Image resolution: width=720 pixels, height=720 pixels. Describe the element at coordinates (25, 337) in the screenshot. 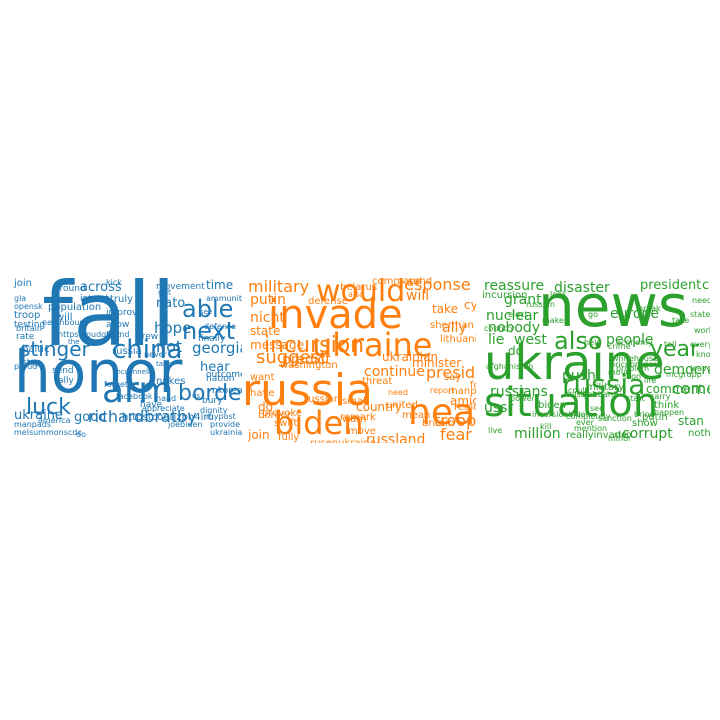

I see `word-cloud-1-word: rate` at that location.